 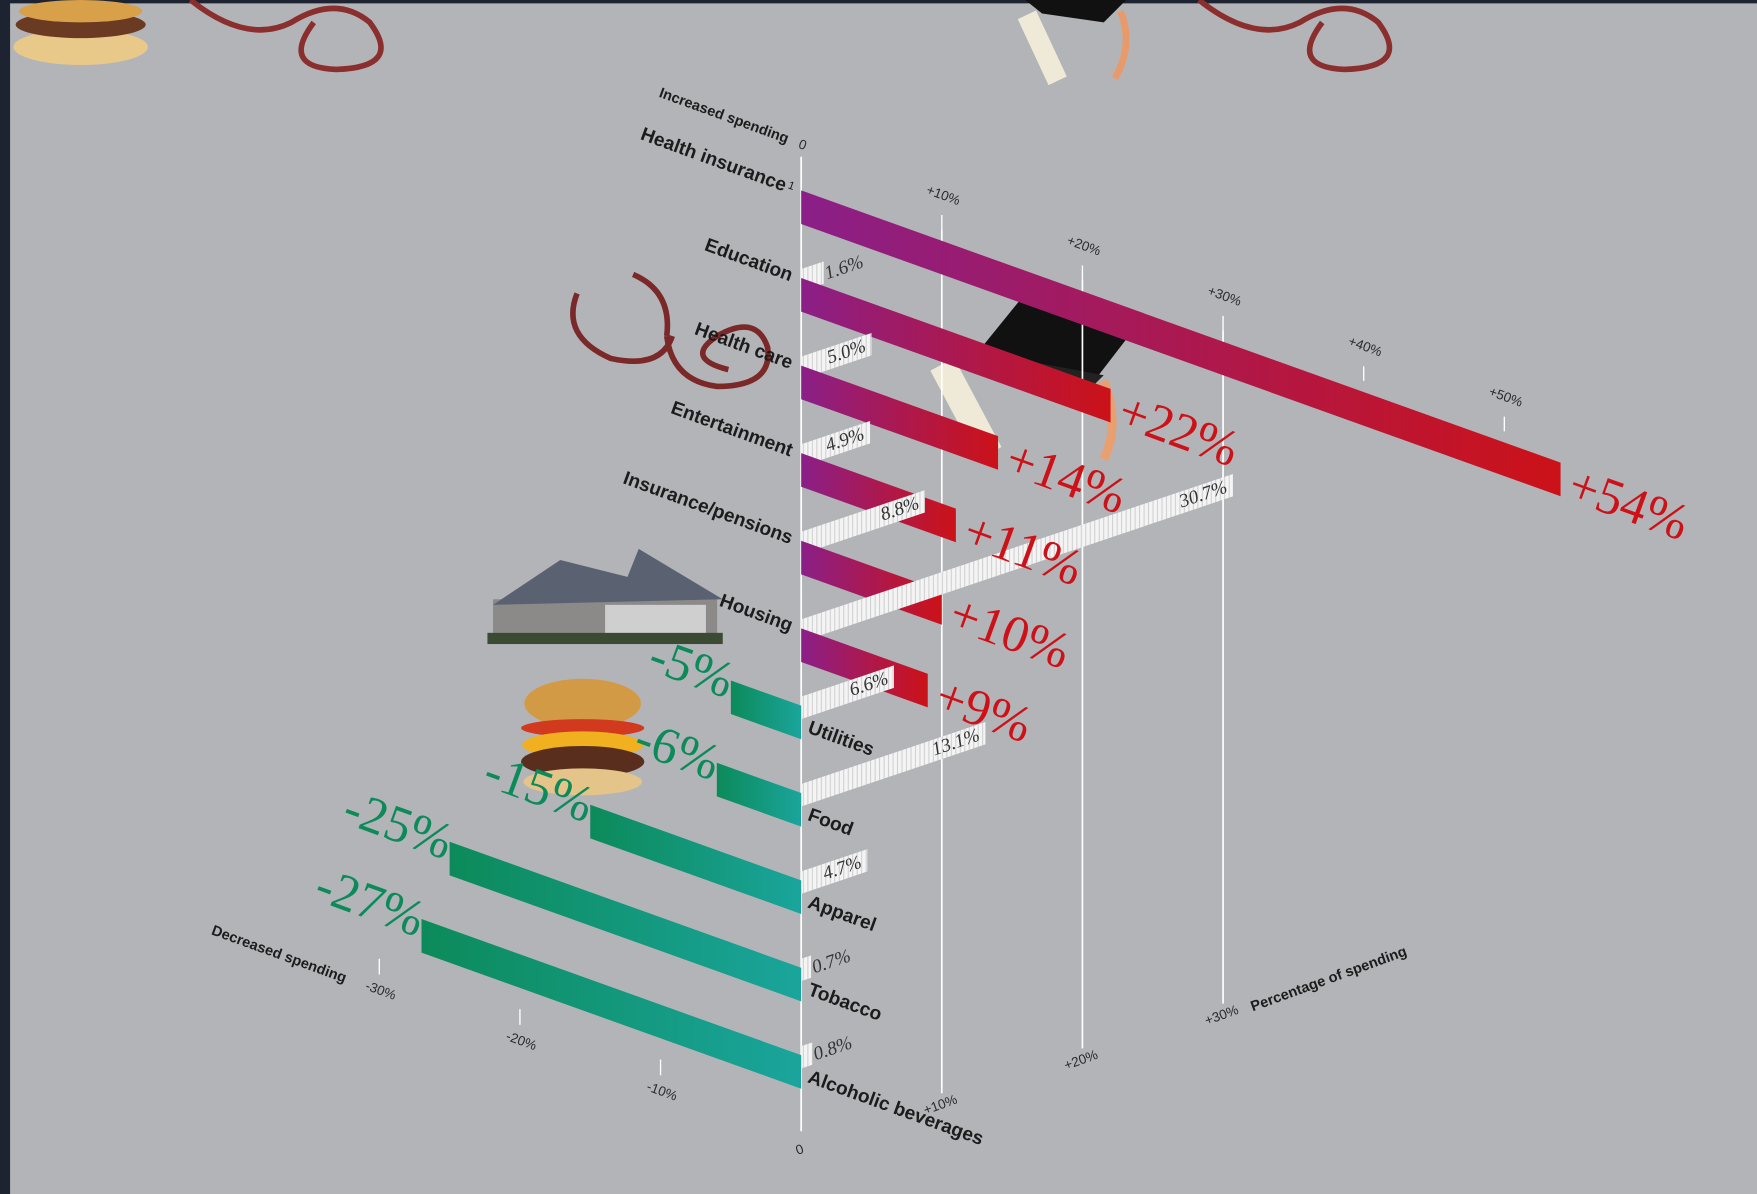 I want to click on decoration-stethoscope-top, so click(x=790, y=36).